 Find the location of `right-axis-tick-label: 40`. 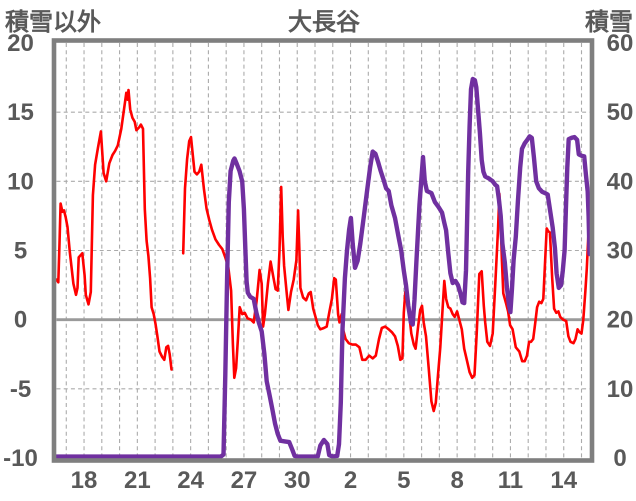

right-axis-tick-label: 40 is located at coordinates (620, 181).